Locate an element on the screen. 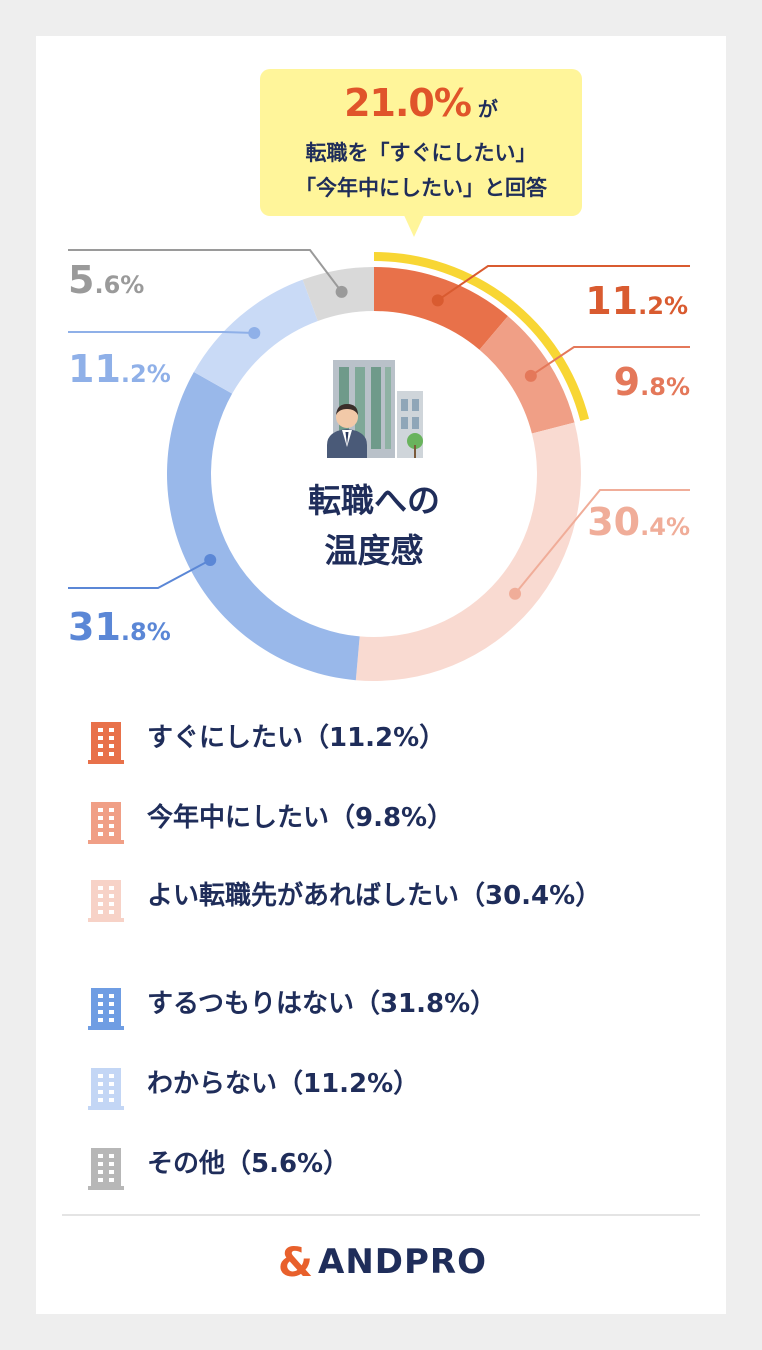 The image size is (762, 1350). callout-line-2: 転職を「すぐにしたい」 is located at coordinates (421, 153).